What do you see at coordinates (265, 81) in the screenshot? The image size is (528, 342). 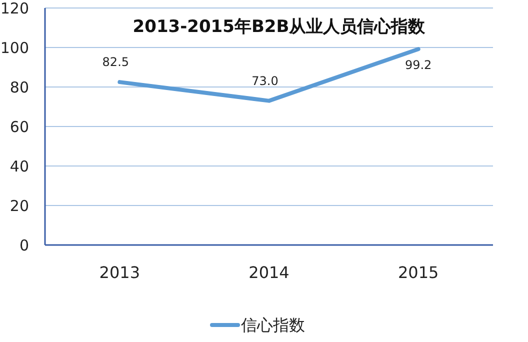 I see `text: 73.0` at bounding box center [265, 81].